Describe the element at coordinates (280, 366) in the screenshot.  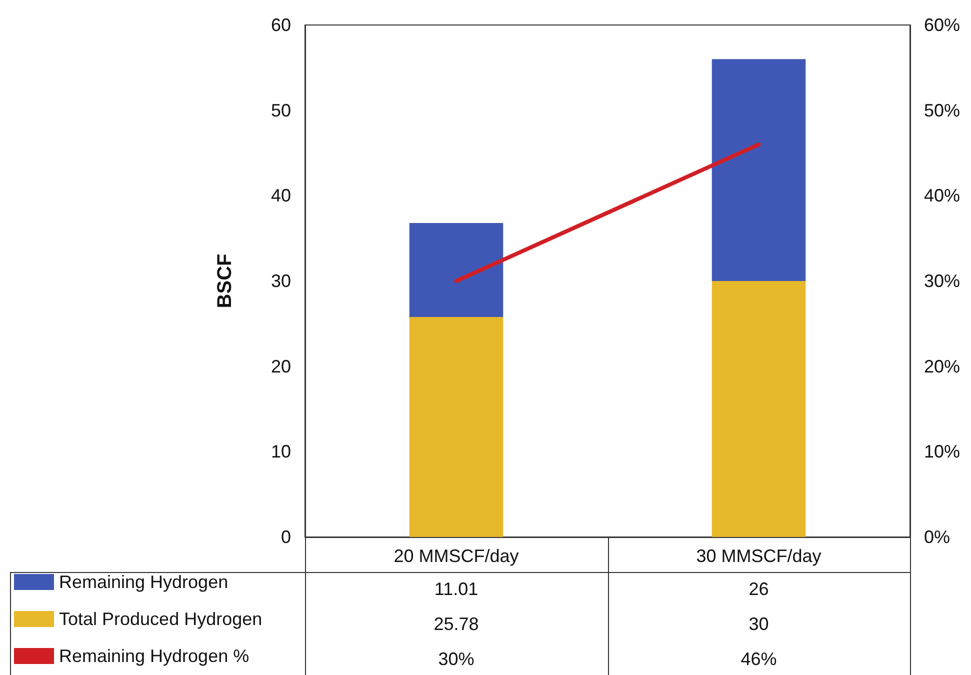
I see `y-tick-label: 20` at that location.